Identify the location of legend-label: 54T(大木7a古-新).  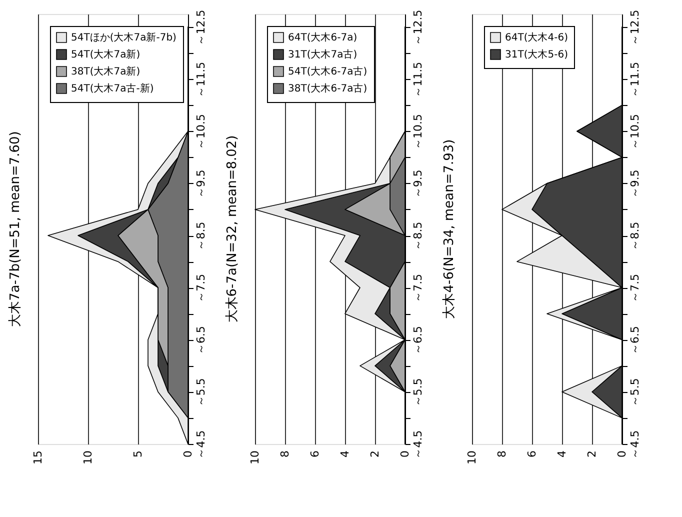
(112, 88).